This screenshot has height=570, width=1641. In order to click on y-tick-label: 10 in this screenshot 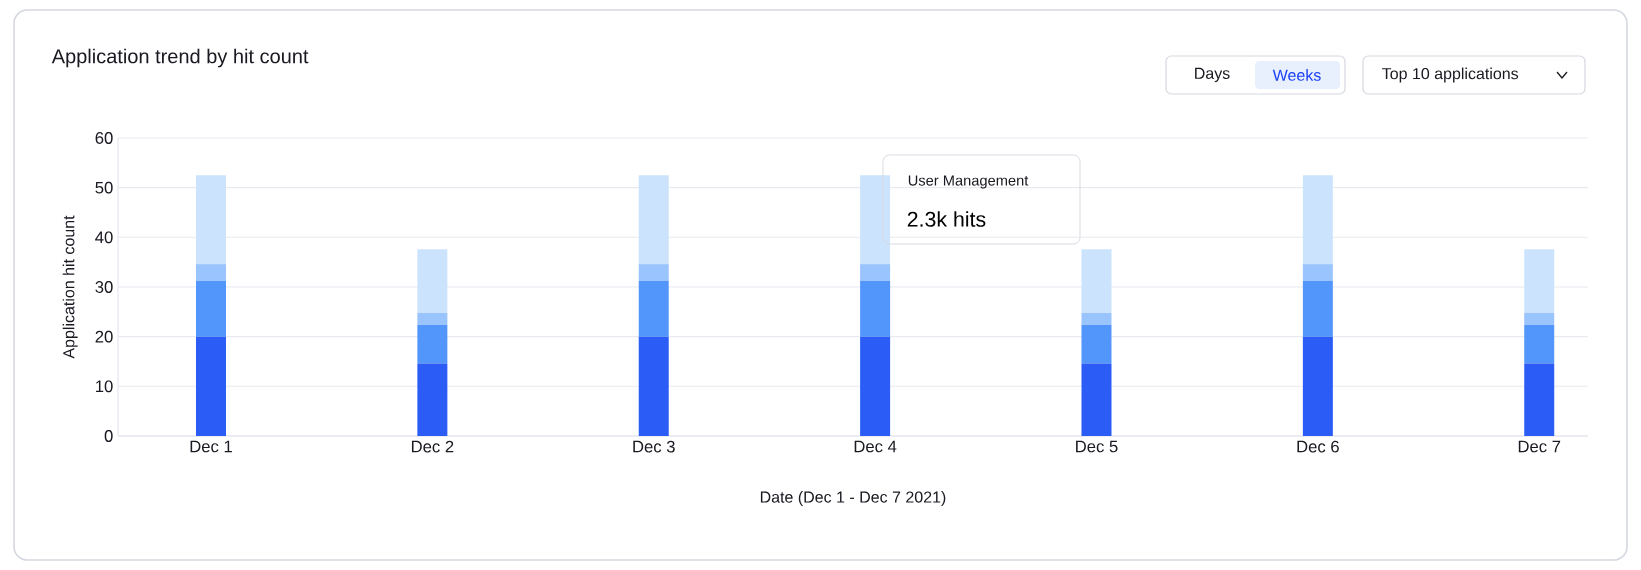, I will do `click(104, 386)`.